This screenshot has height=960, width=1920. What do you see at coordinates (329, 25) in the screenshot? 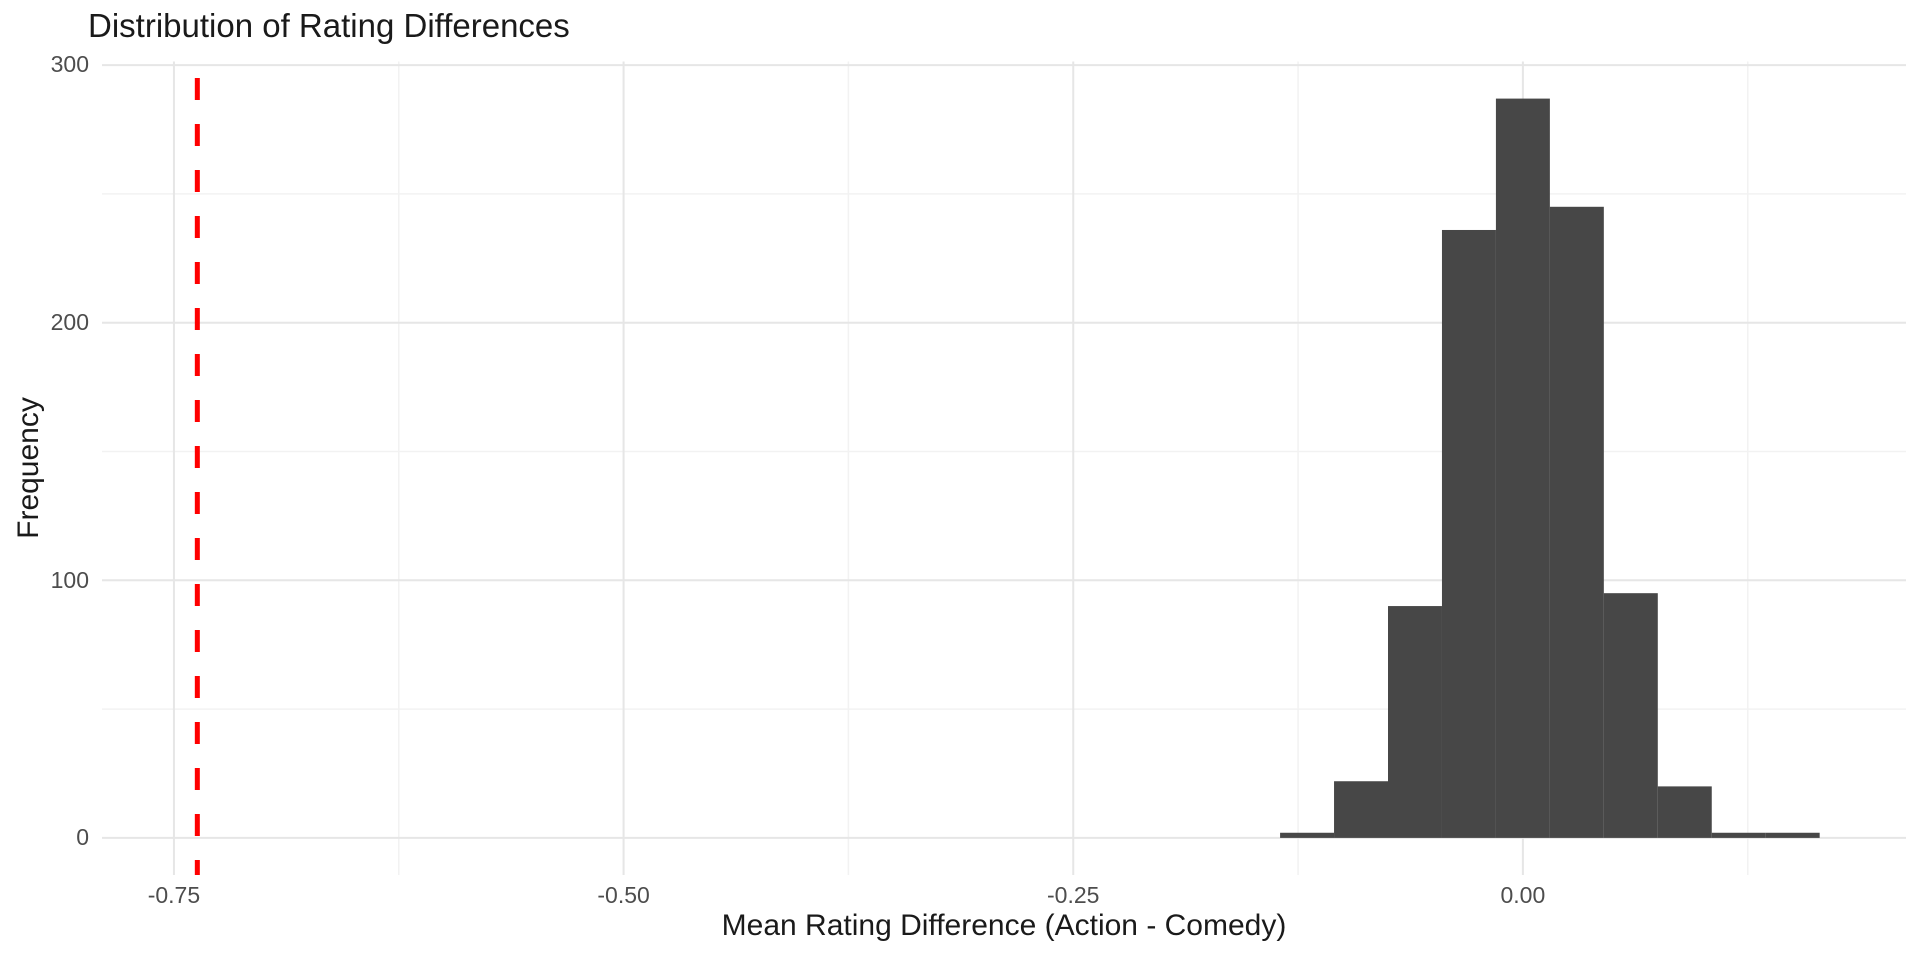
I see `chart-title: Distribution of Rating Differences` at bounding box center [329, 25].